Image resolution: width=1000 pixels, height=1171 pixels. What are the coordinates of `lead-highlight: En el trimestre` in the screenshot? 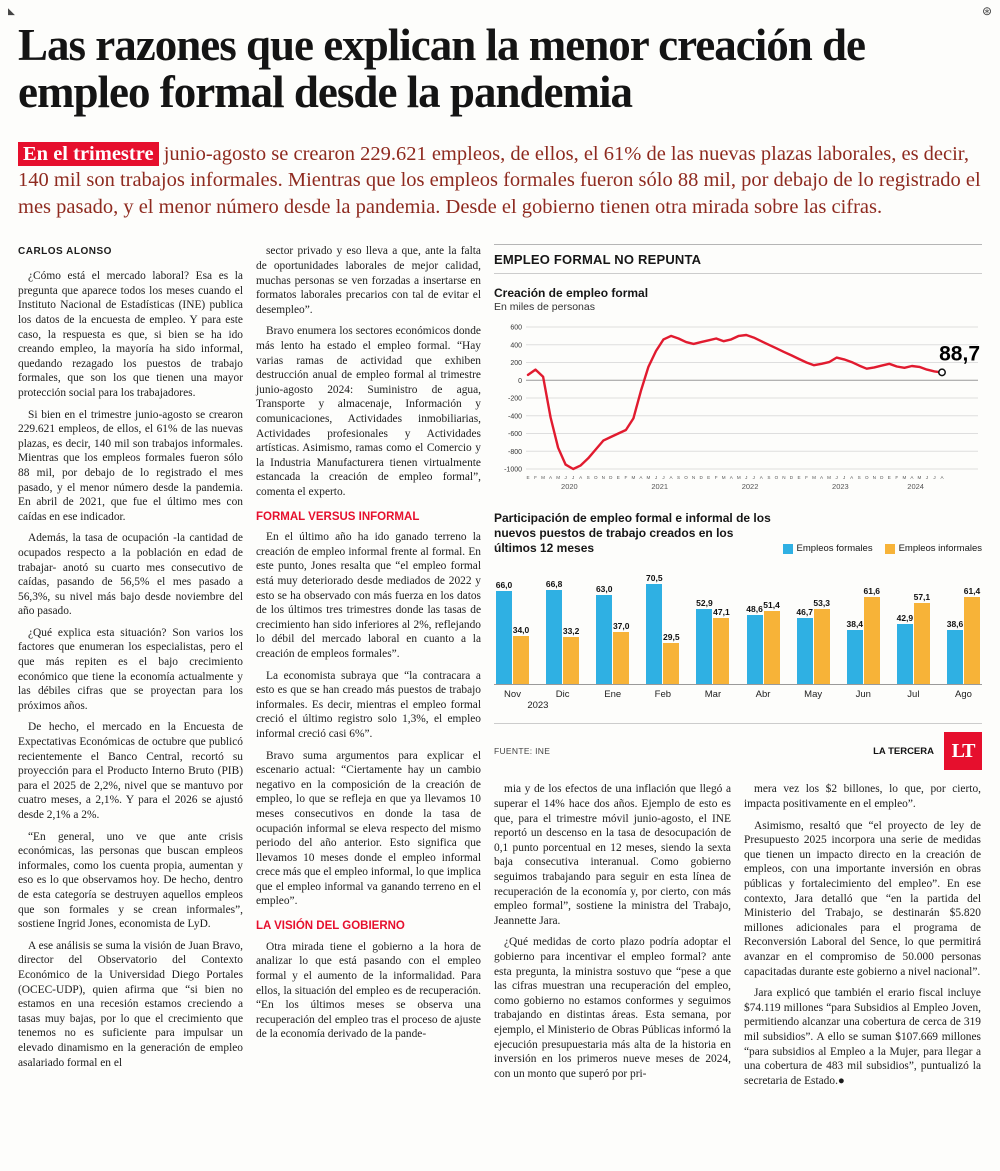 It's located at (88, 153).